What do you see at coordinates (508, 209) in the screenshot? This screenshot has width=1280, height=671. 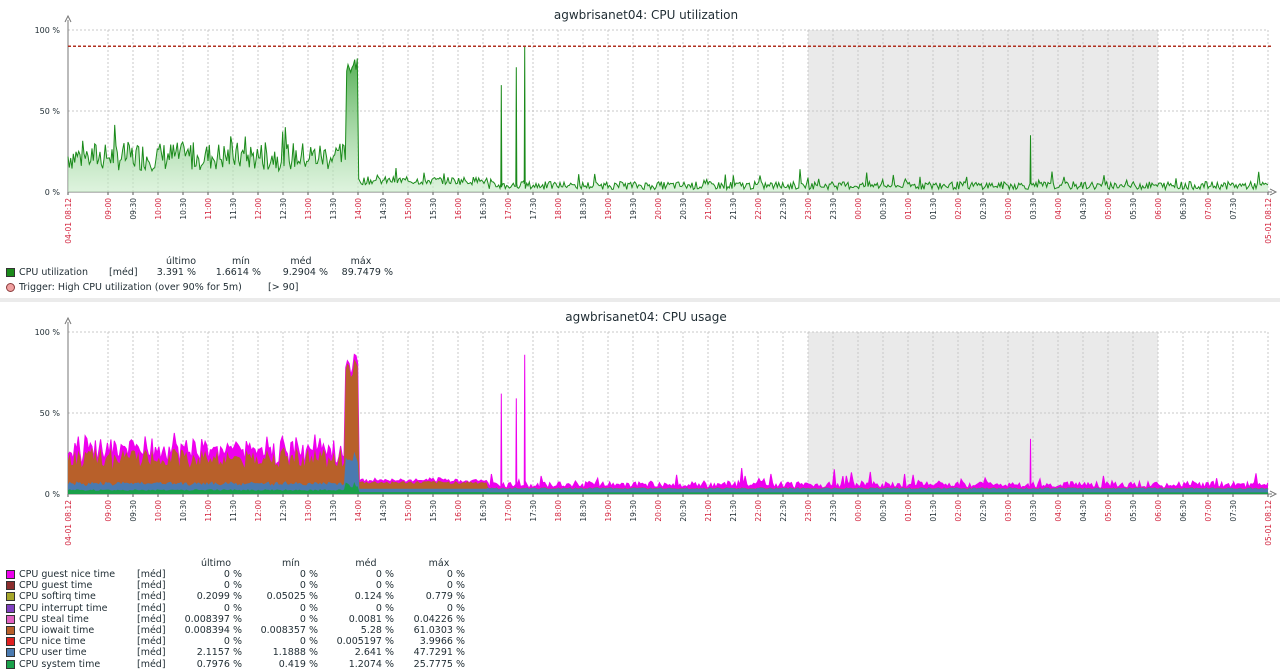 I see `x-tick-label: 17:00` at bounding box center [508, 209].